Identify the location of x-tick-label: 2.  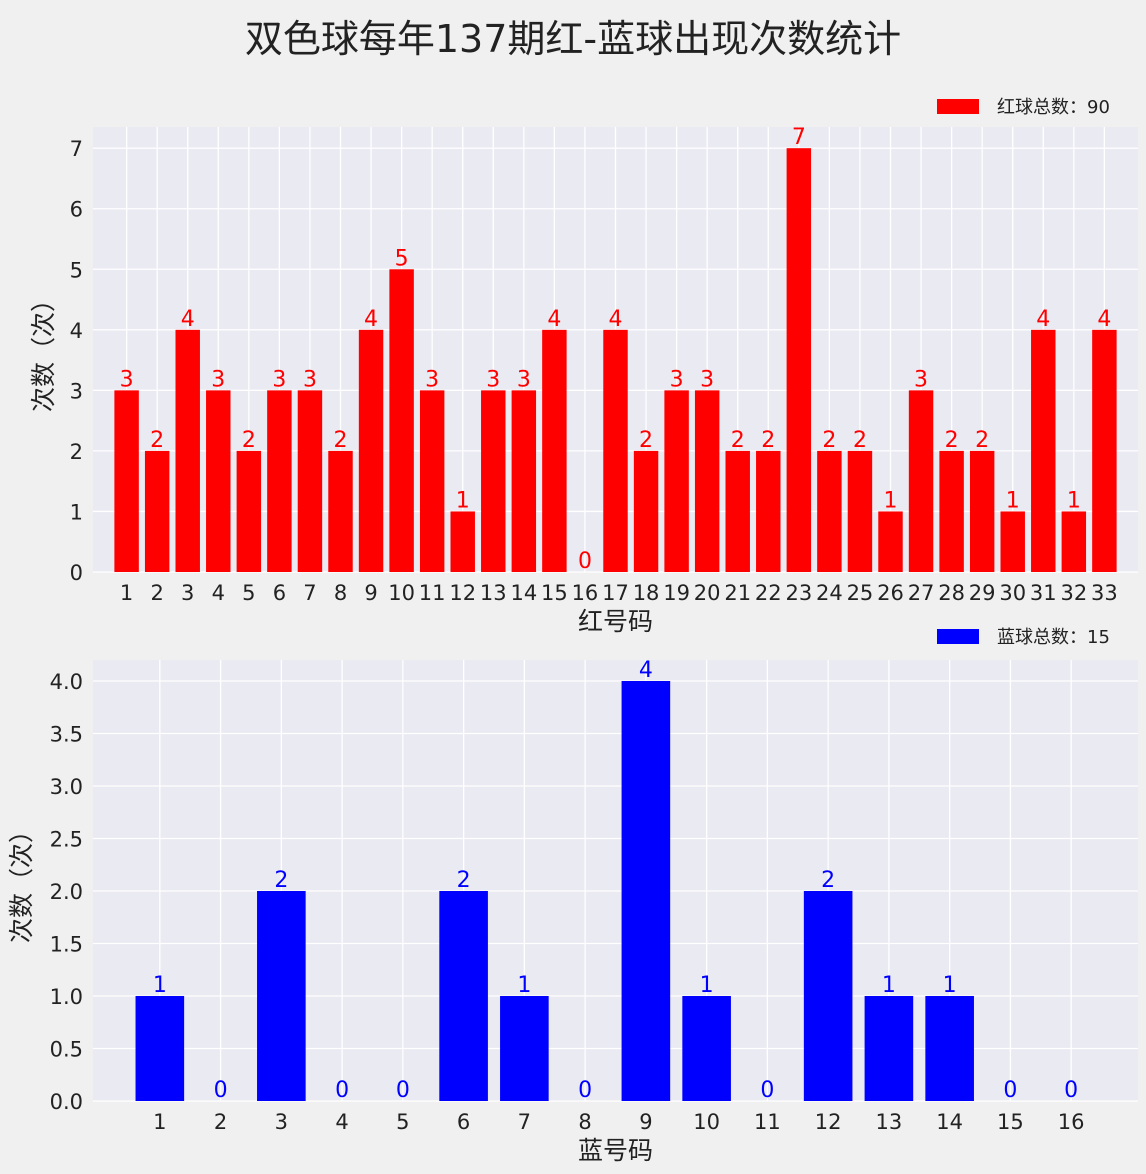
(220, 1122).